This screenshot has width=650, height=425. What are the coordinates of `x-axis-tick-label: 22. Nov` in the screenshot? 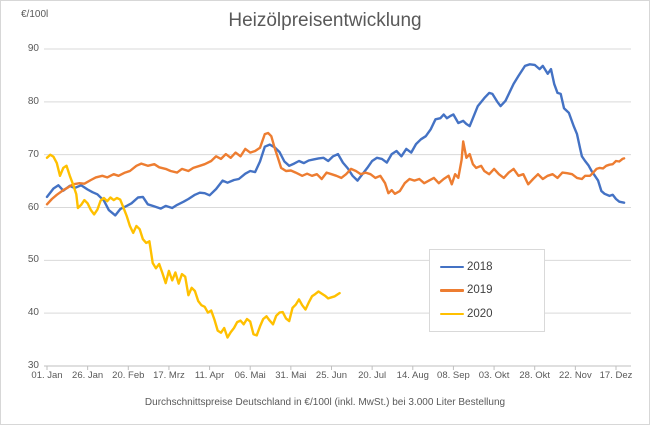 It's located at (575, 375).